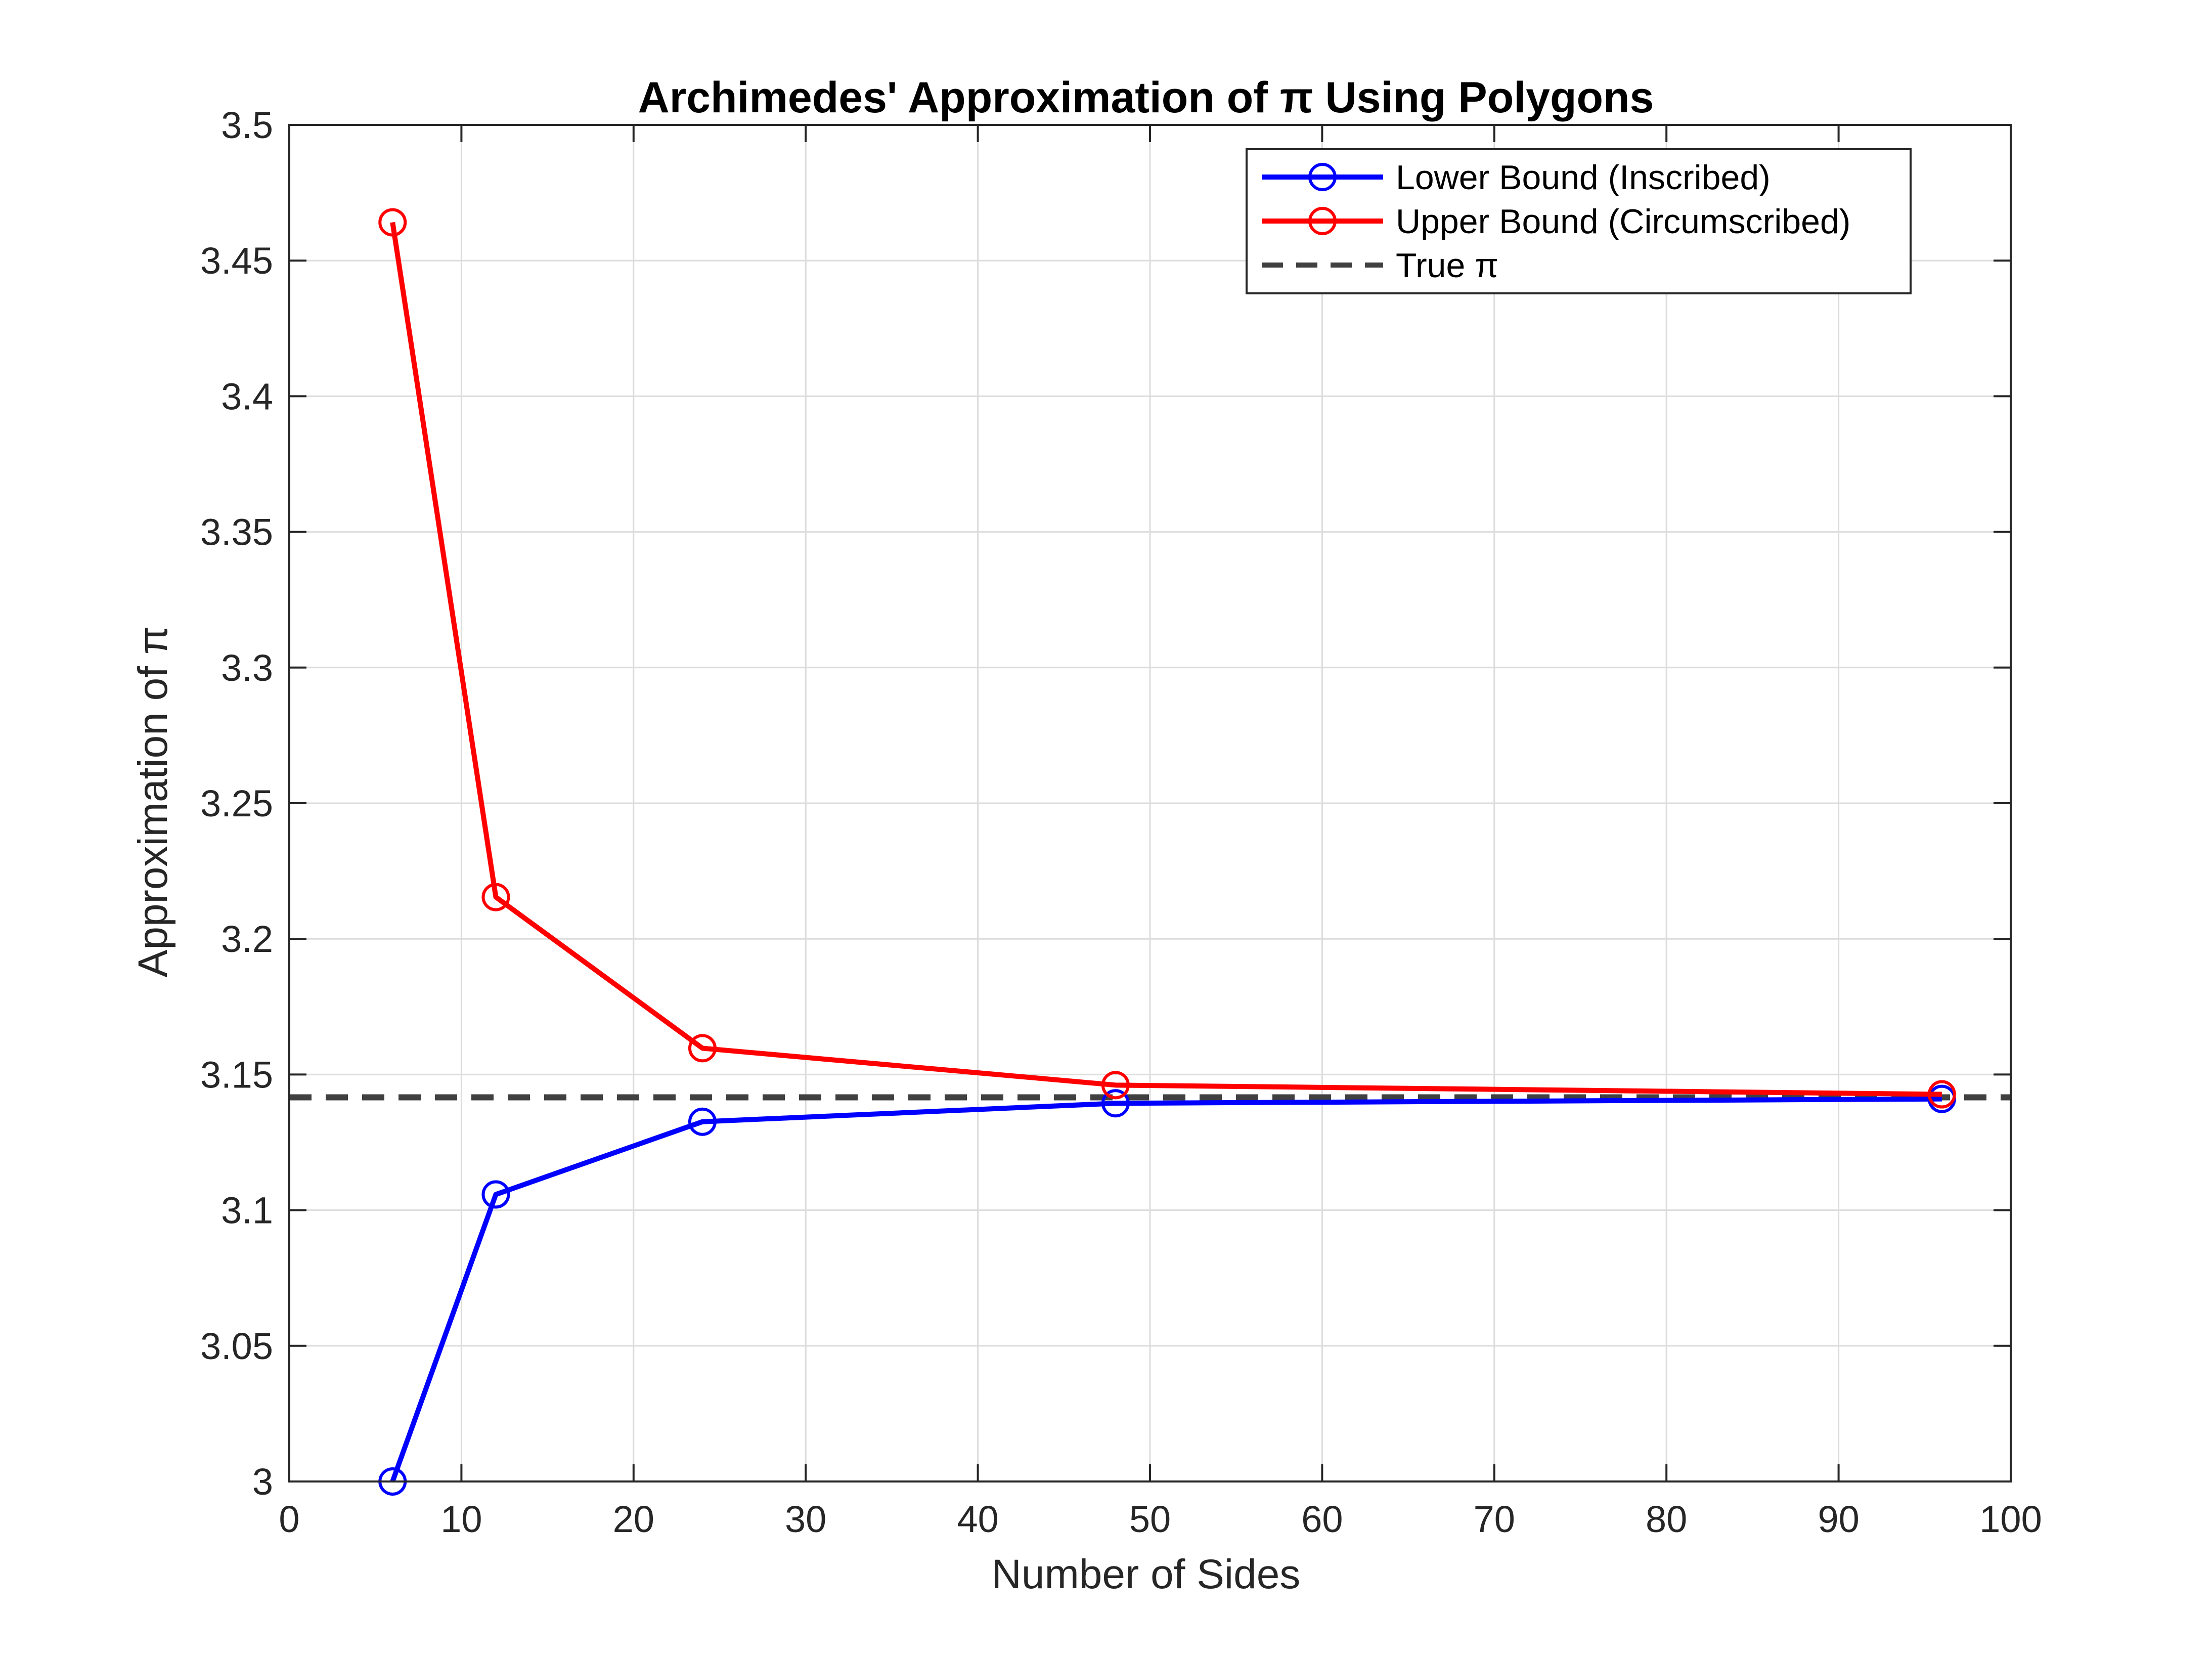 The image size is (2212, 1657). What do you see at coordinates (1666, 1519) in the screenshot?
I see `x-tick-label: 80` at bounding box center [1666, 1519].